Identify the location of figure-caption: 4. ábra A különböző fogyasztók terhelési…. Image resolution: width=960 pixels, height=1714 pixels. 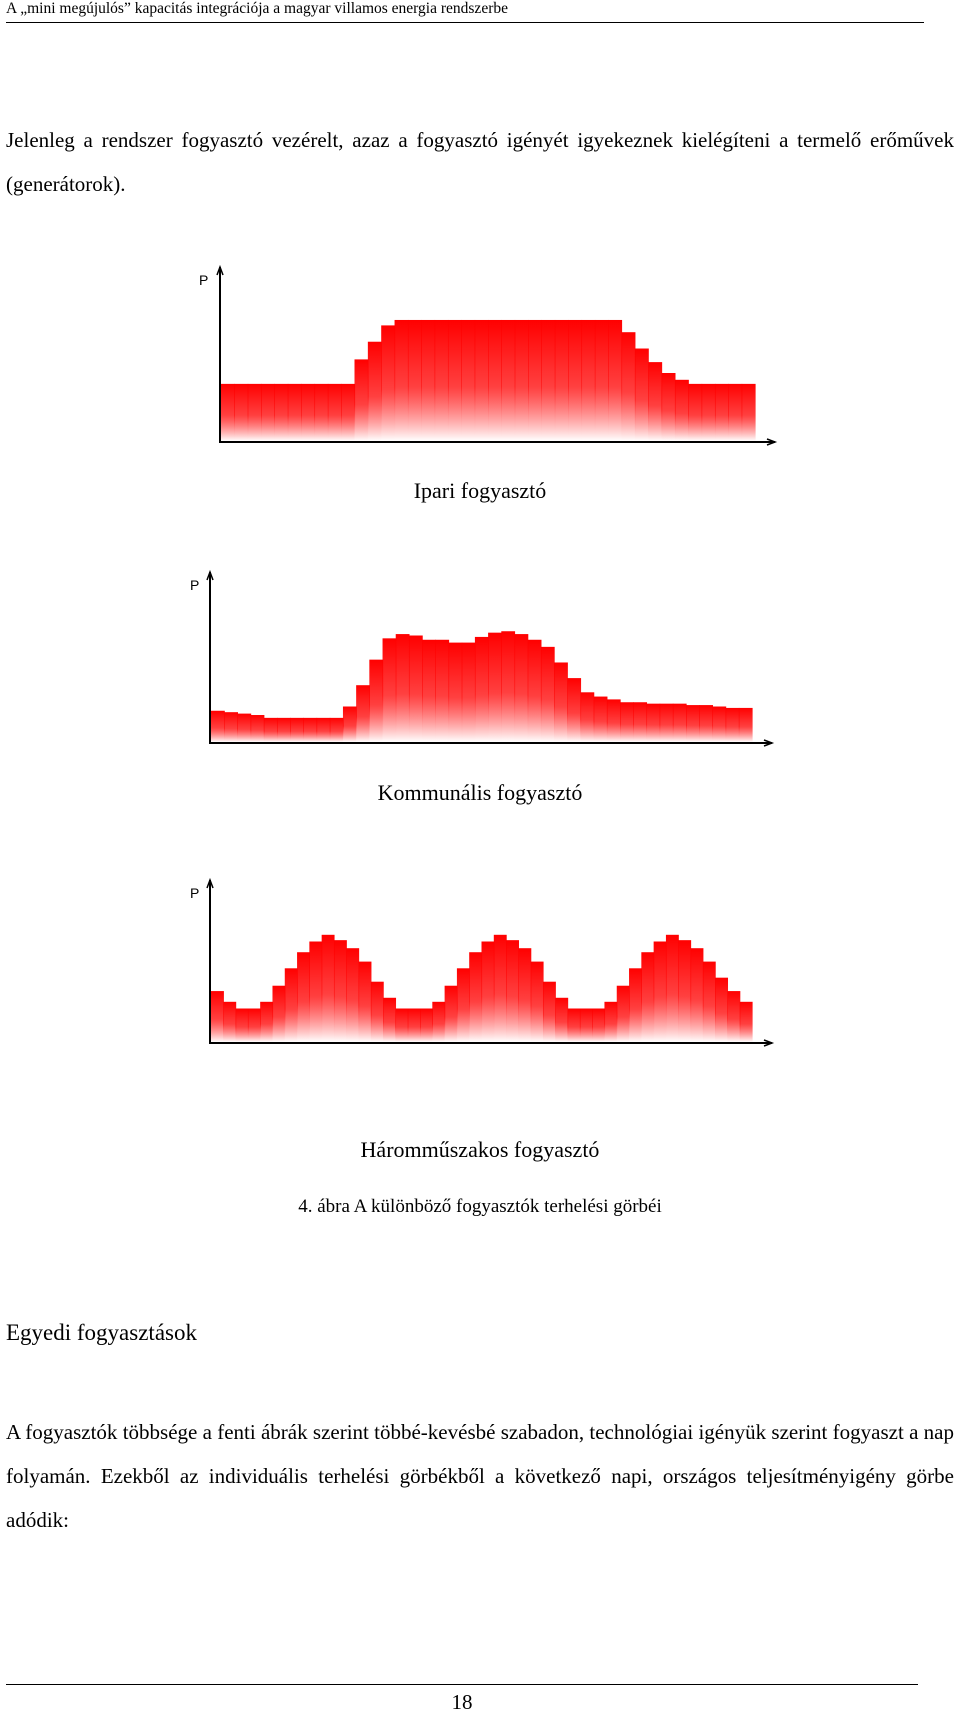
(480, 1206).